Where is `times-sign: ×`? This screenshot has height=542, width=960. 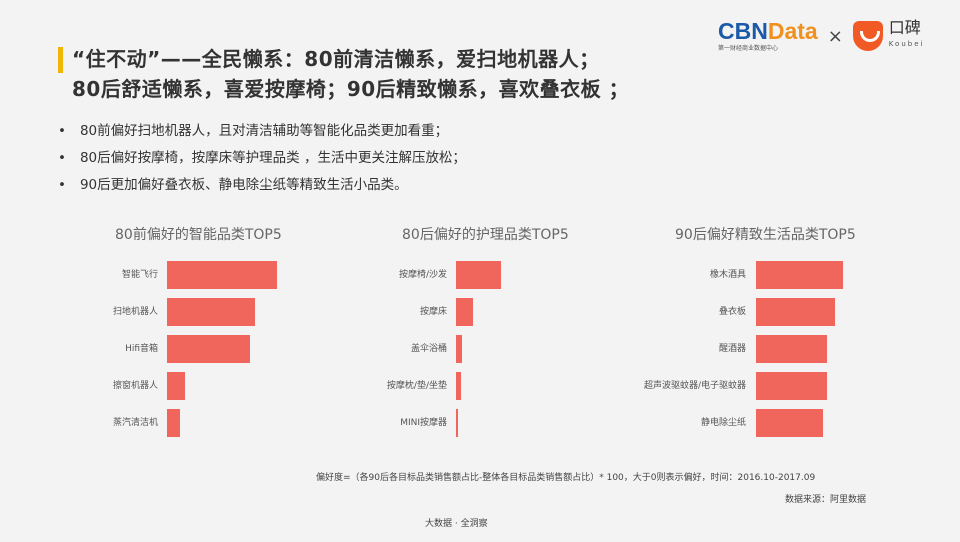 times-sign: × is located at coordinates (835, 36).